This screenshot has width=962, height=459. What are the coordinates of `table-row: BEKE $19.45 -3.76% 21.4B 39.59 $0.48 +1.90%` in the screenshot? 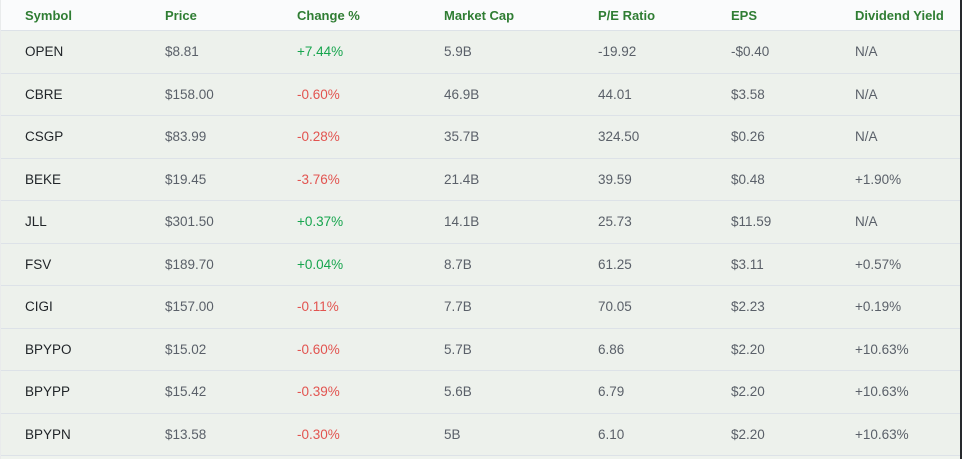 It's located at (480, 178).